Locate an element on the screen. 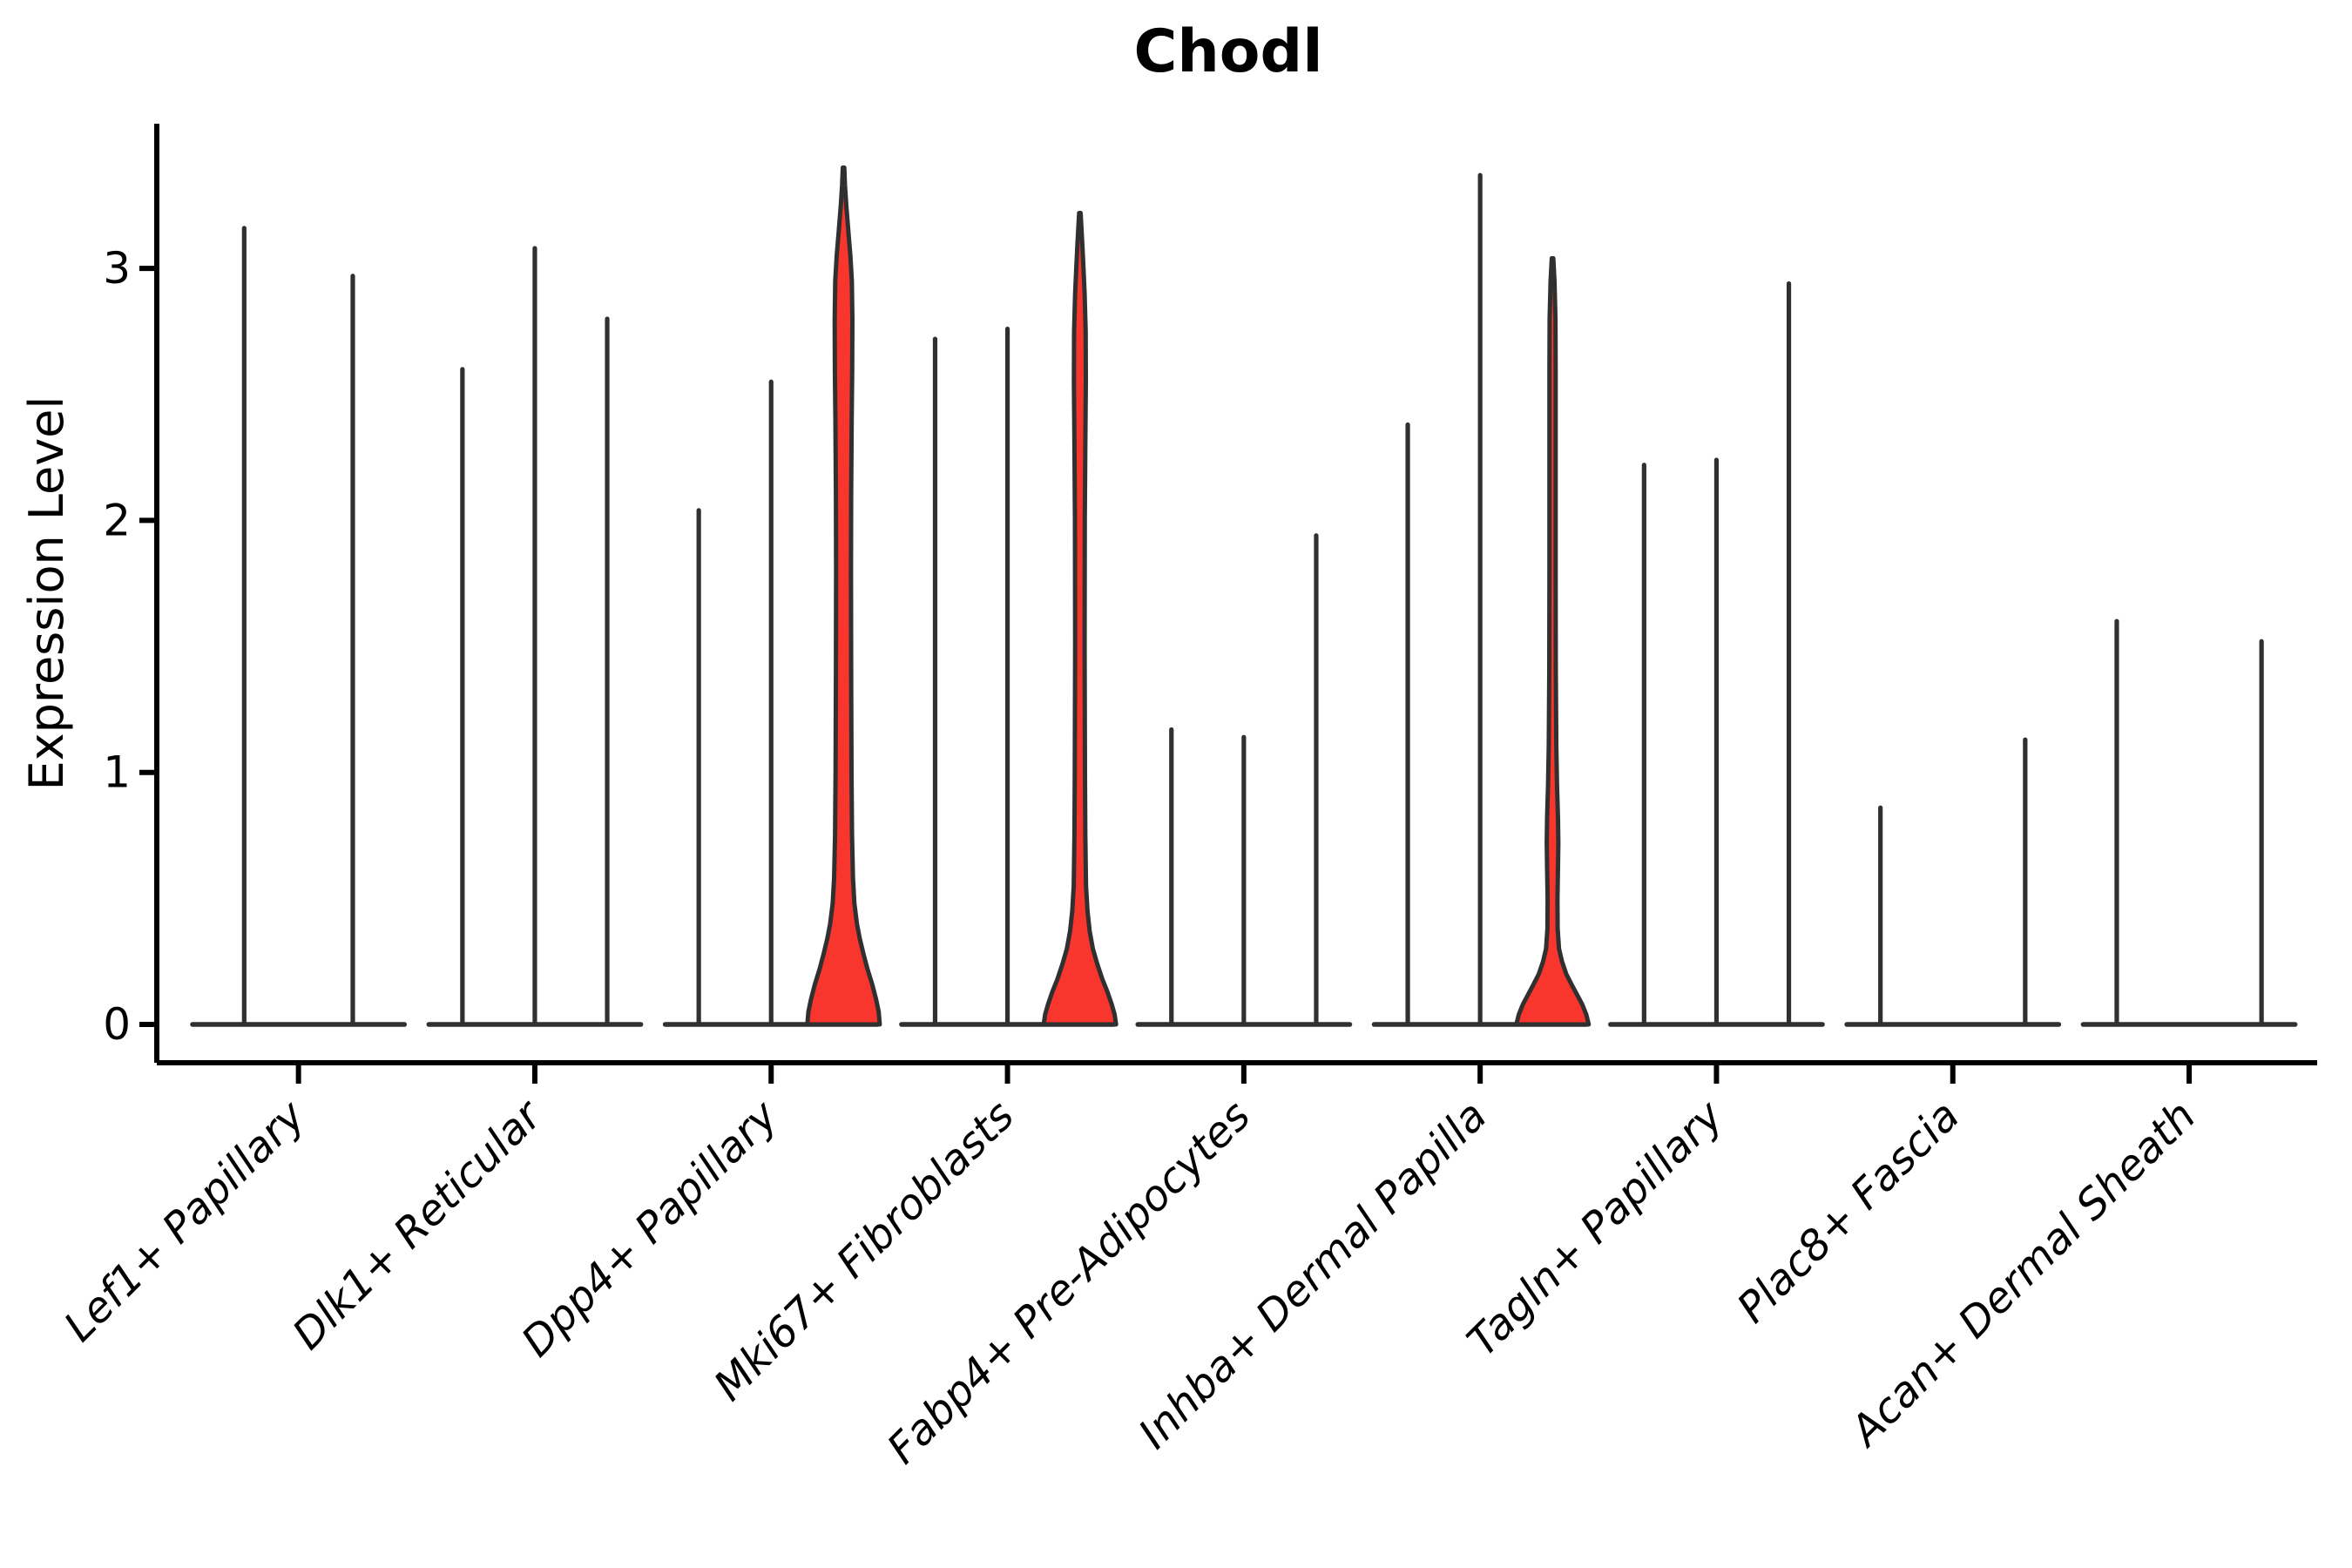  y-axis-label: Expression Level is located at coordinates (46, 593).